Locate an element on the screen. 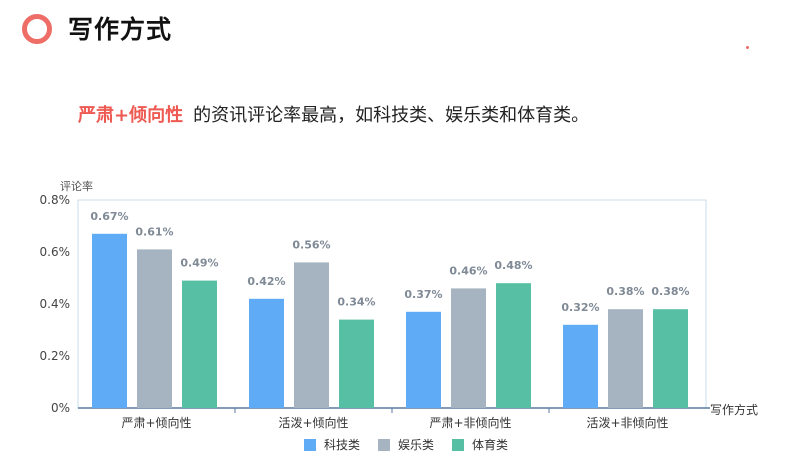 Image resolution: width=798 pixels, height=468 pixels. headline-highlight: 严肃+倾向性 is located at coordinates (131, 115).